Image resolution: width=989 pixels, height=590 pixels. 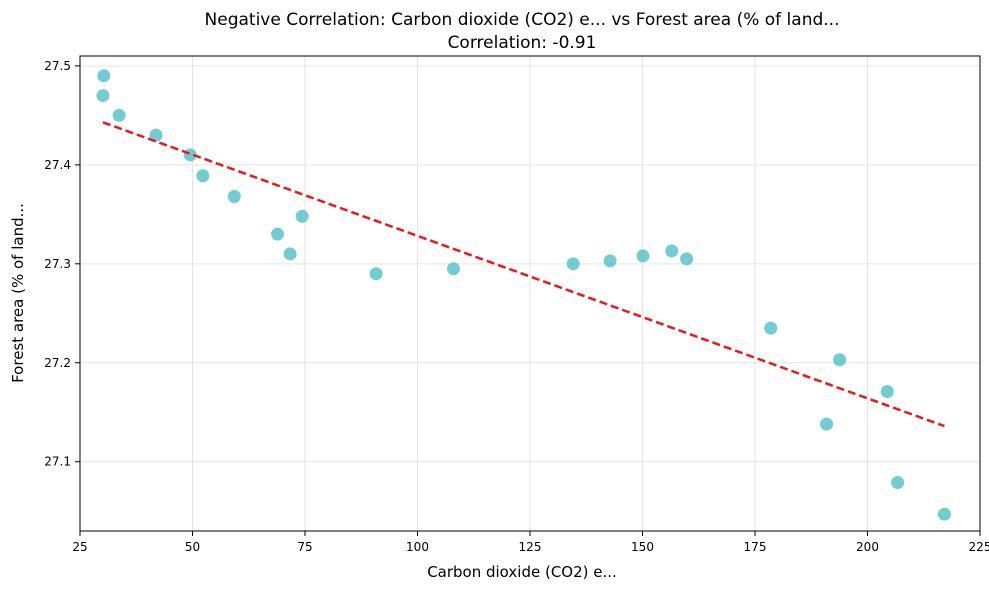 What do you see at coordinates (867, 547) in the screenshot?
I see `x-tick-label: 200` at bounding box center [867, 547].